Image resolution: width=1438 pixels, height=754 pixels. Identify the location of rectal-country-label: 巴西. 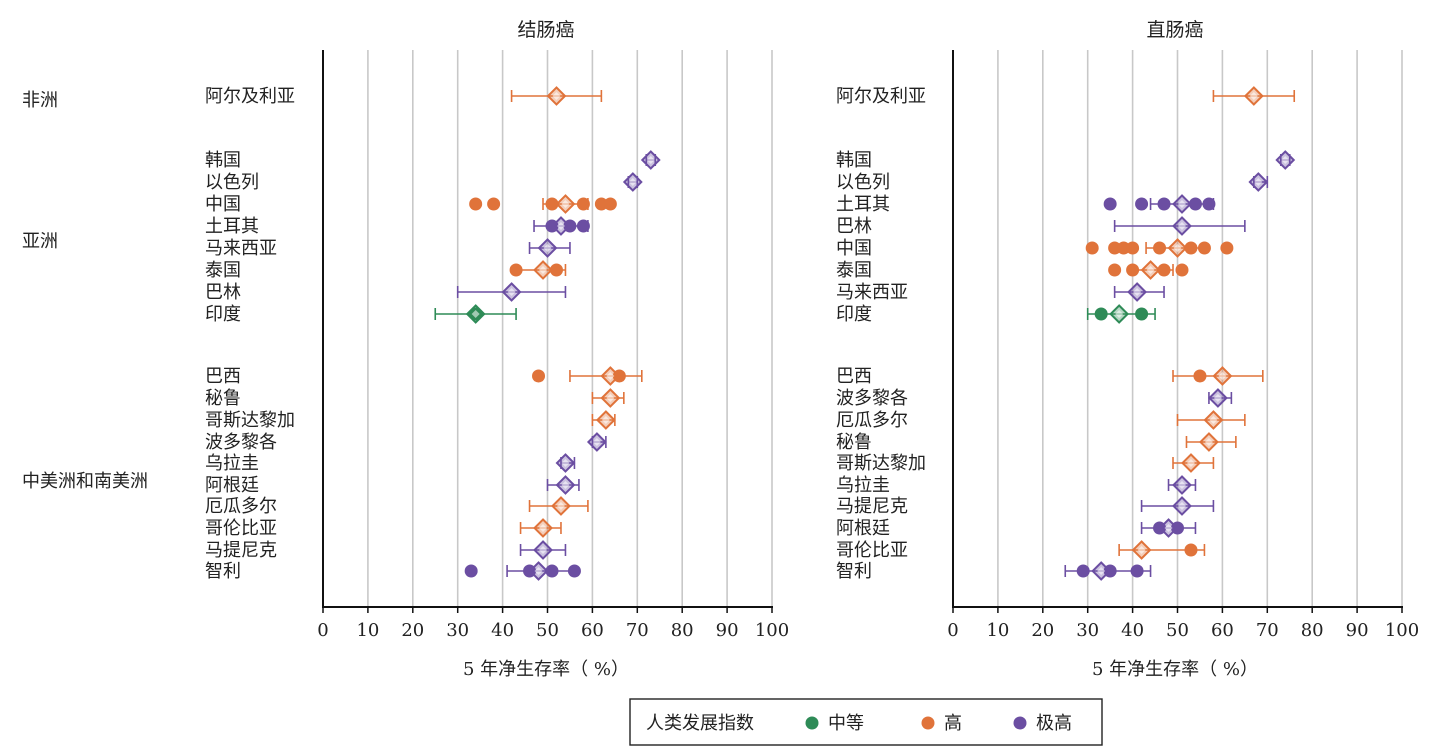
(854, 376).